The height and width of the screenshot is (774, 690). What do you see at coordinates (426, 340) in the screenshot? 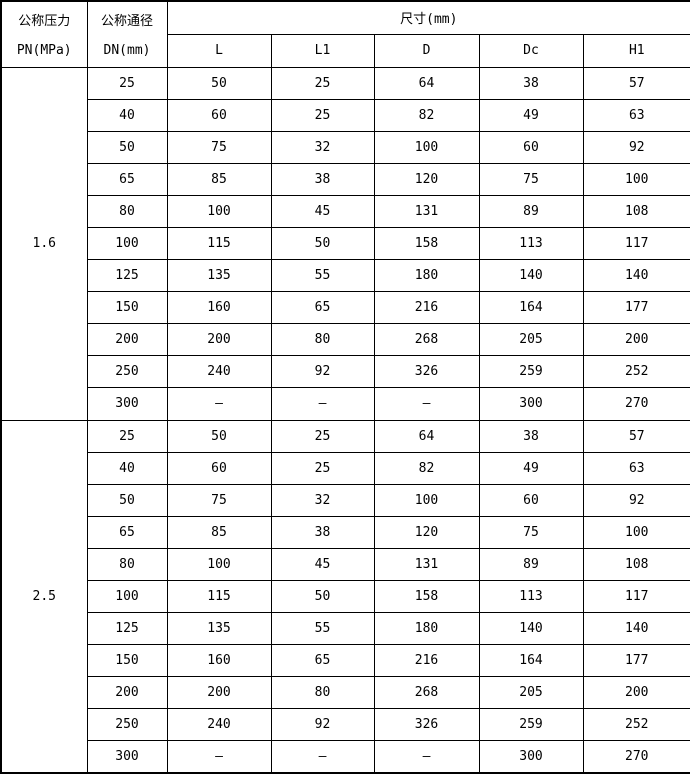
I see `table-cell: 268` at bounding box center [426, 340].